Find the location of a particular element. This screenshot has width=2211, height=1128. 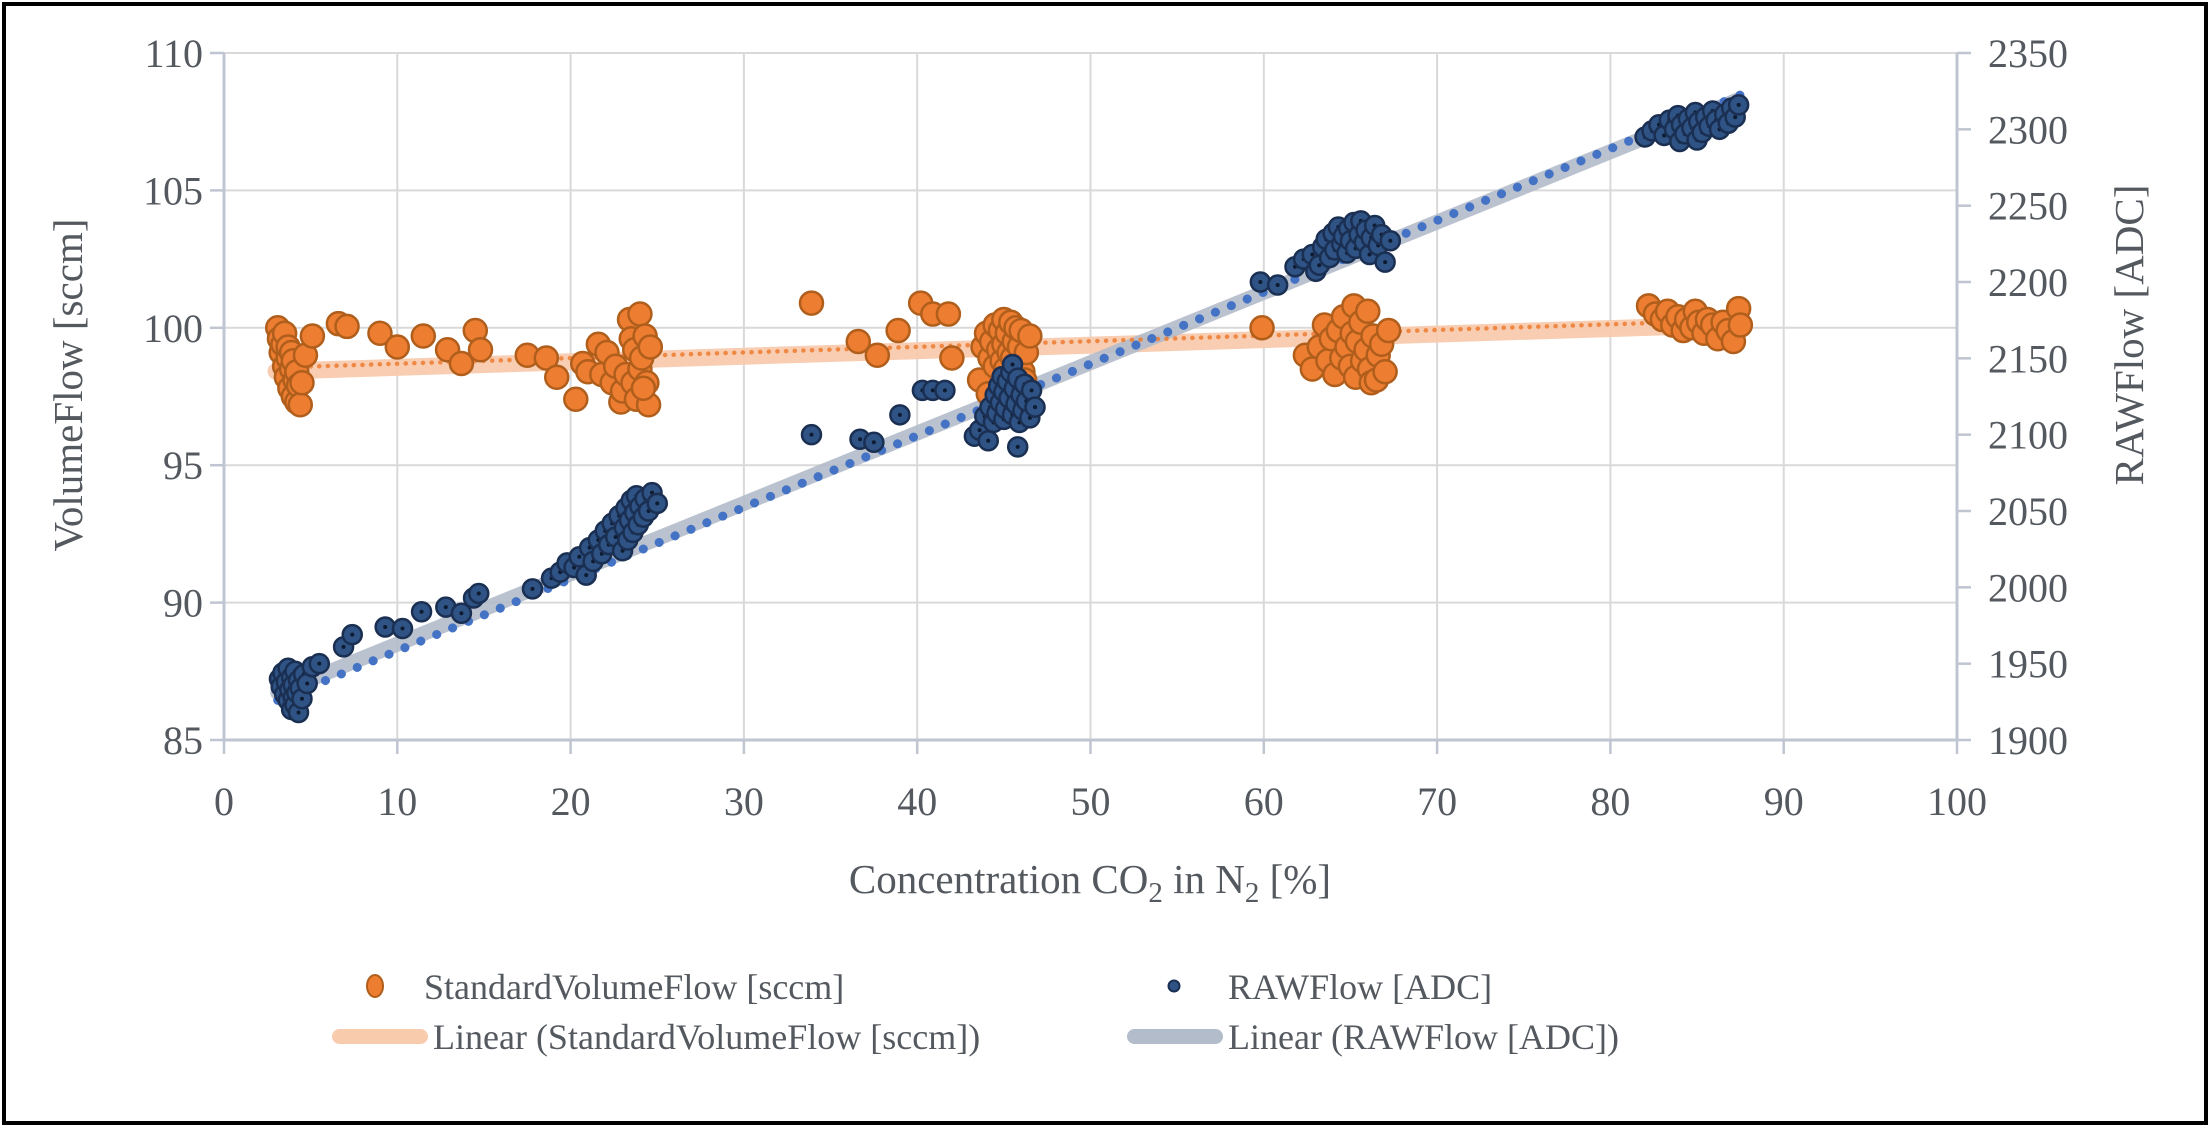

y-right-tick-label: 2300 is located at coordinates (2028, 129).